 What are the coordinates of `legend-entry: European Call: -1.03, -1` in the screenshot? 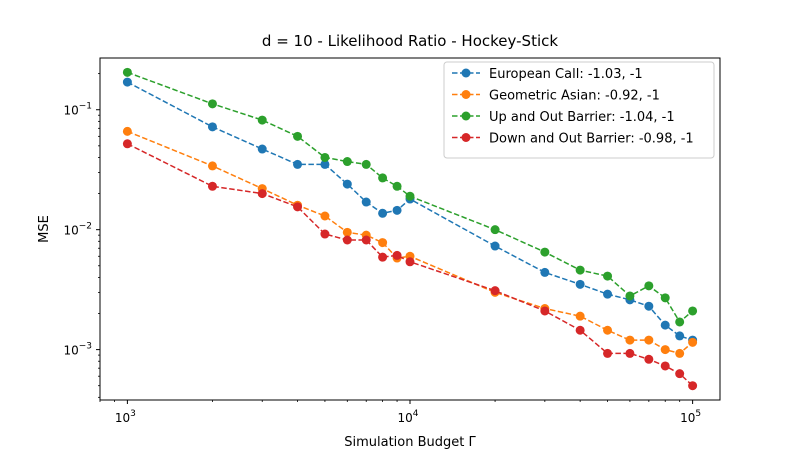 It's located at (547, 74).